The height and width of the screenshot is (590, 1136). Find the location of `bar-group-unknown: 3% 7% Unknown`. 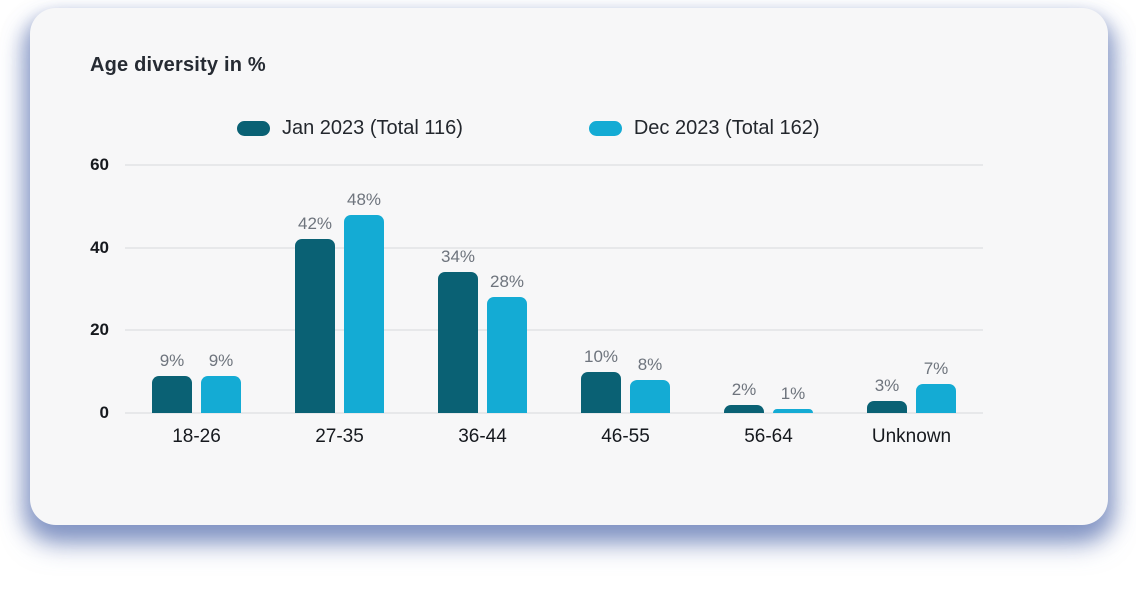

bar-group-unknown: 3% 7% Unknown is located at coordinates (911, 306).